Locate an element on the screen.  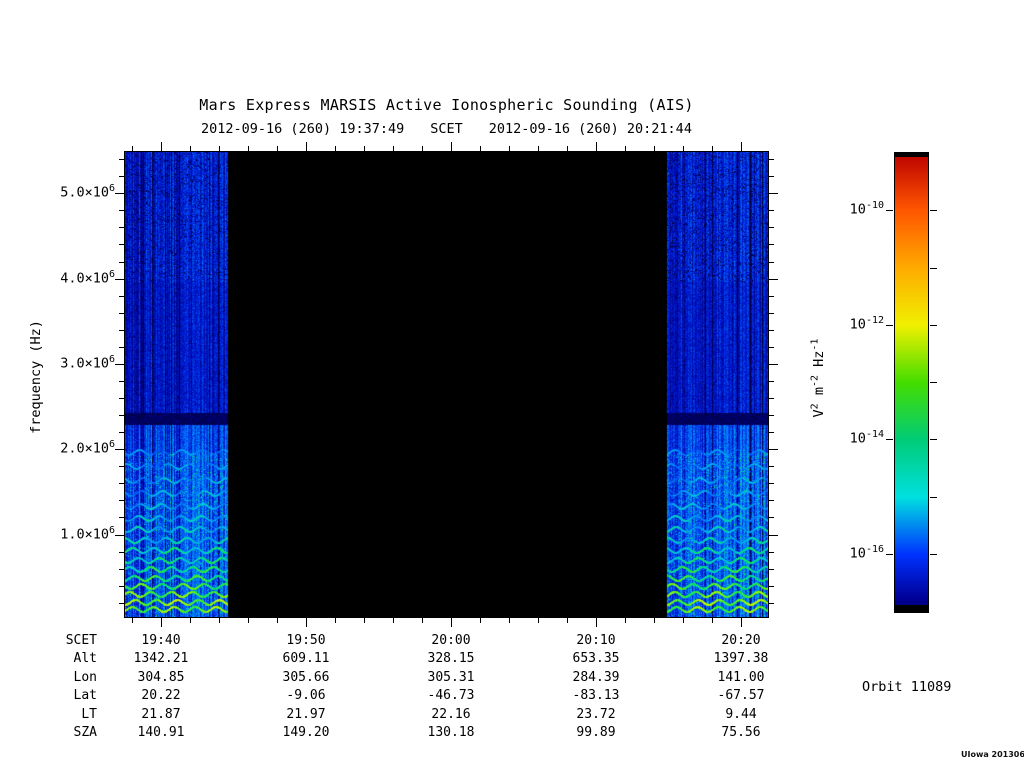
scet-start: 2012-09-16 (260) 19:37:49 is located at coordinates (303, 129).